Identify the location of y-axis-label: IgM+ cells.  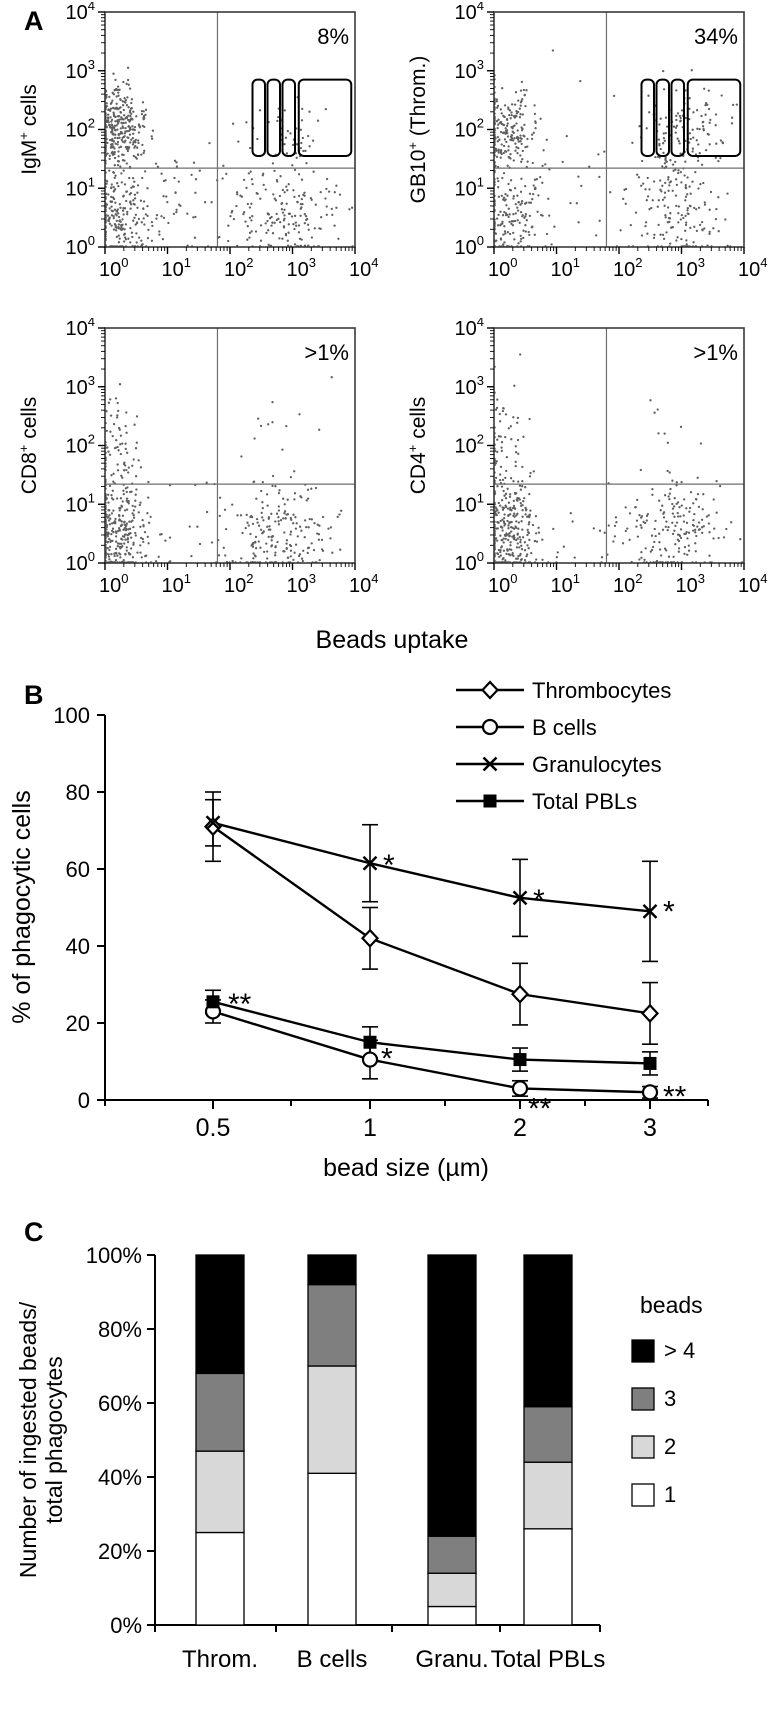
(28, 129).